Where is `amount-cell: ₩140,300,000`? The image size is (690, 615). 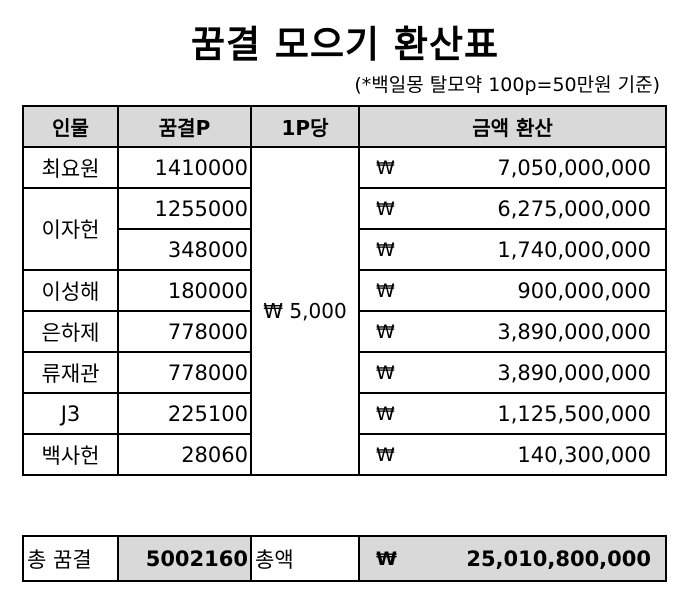 amount-cell: ₩140,300,000 is located at coordinates (512, 454).